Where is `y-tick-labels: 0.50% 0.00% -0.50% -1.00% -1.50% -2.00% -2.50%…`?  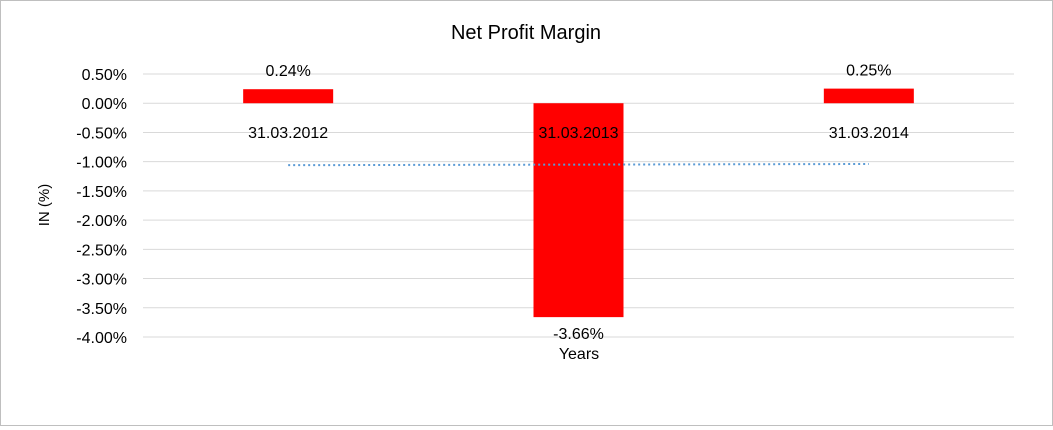
y-tick-labels: 0.50% 0.00% -0.50% -1.00% -1.50% -2.00% -2.50%… is located at coordinates (101, 207).